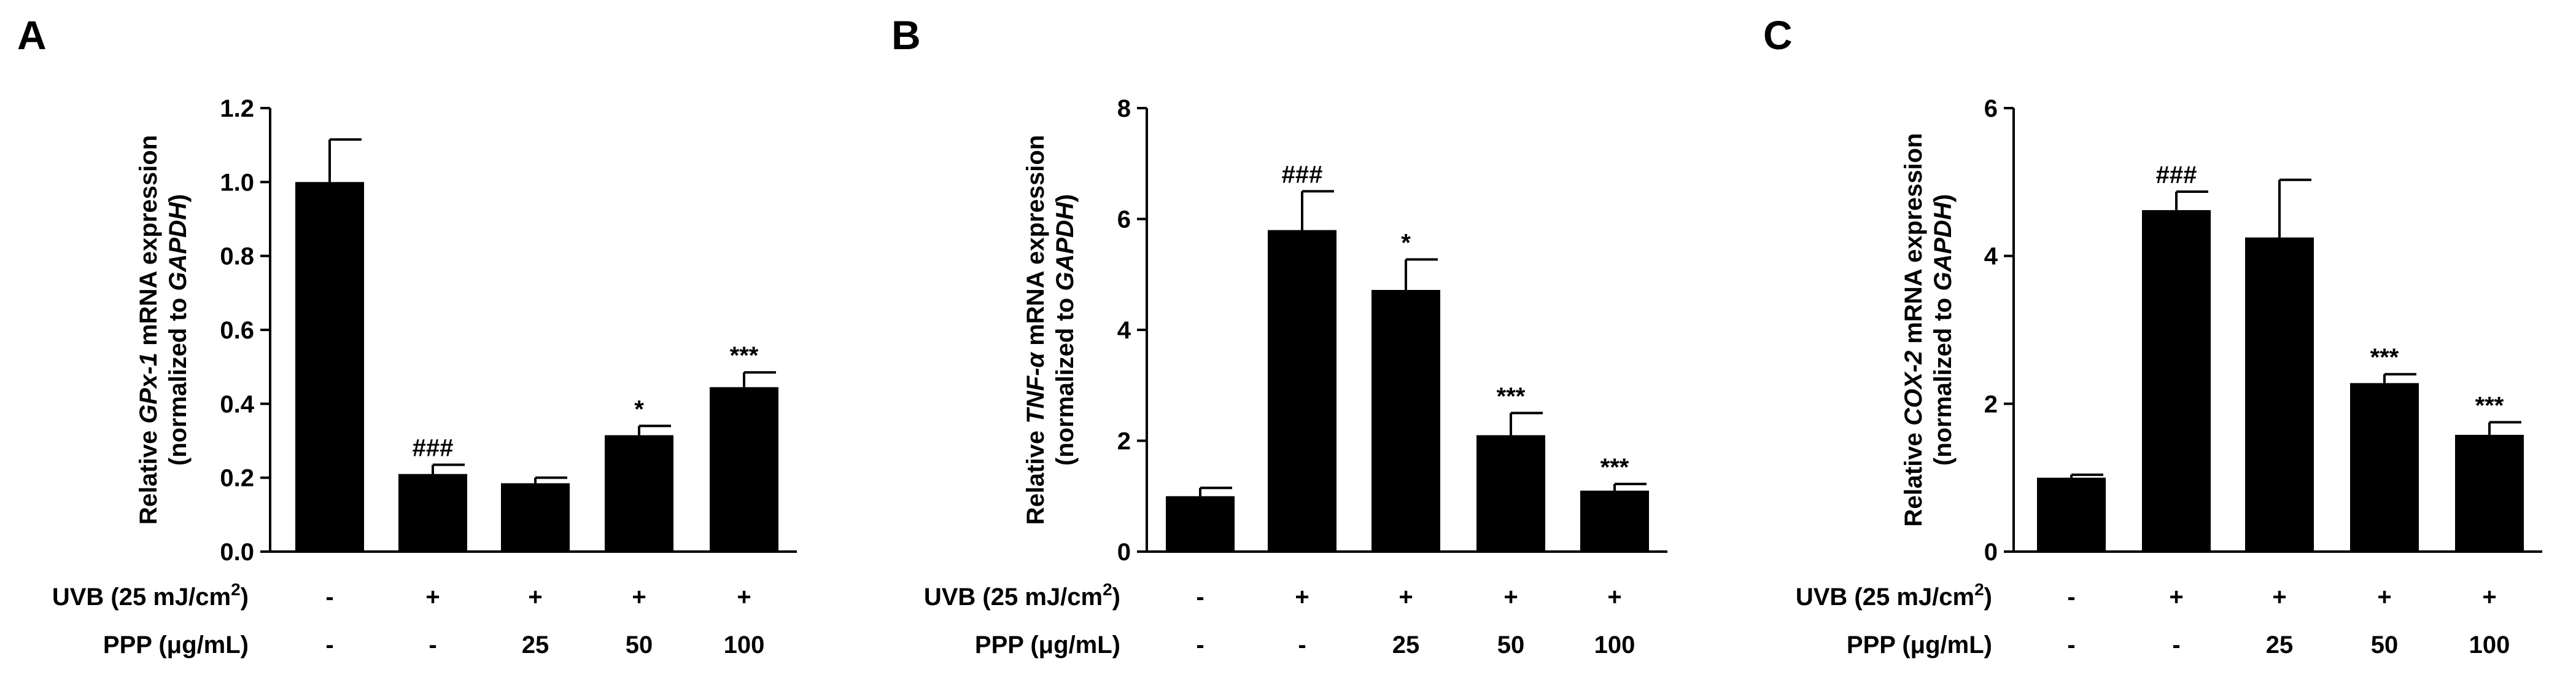 The image size is (2576, 680). What do you see at coordinates (237, 478) in the screenshot?
I see `y-tick-label: 0.2` at bounding box center [237, 478].